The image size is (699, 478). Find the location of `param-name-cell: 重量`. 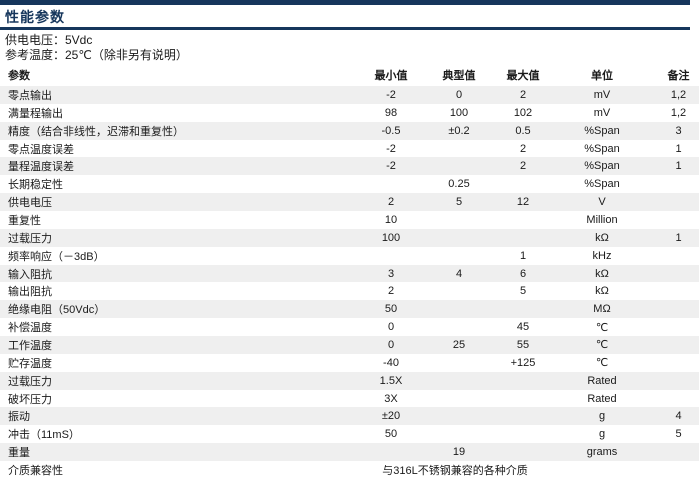

param-name-cell: 重量 is located at coordinates (19, 453).